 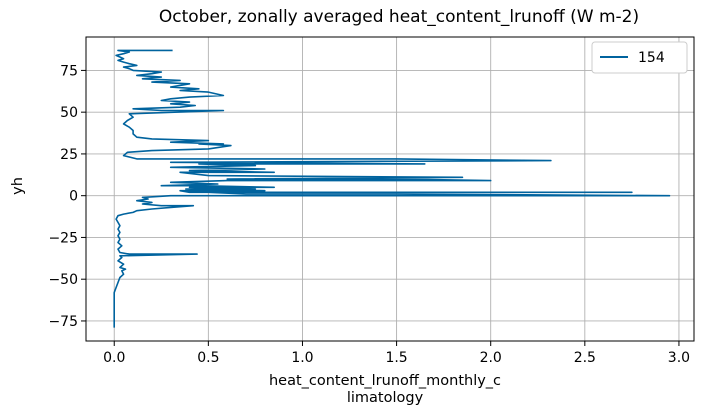 I want to click on legend: 154, so click(x=639, y=57).